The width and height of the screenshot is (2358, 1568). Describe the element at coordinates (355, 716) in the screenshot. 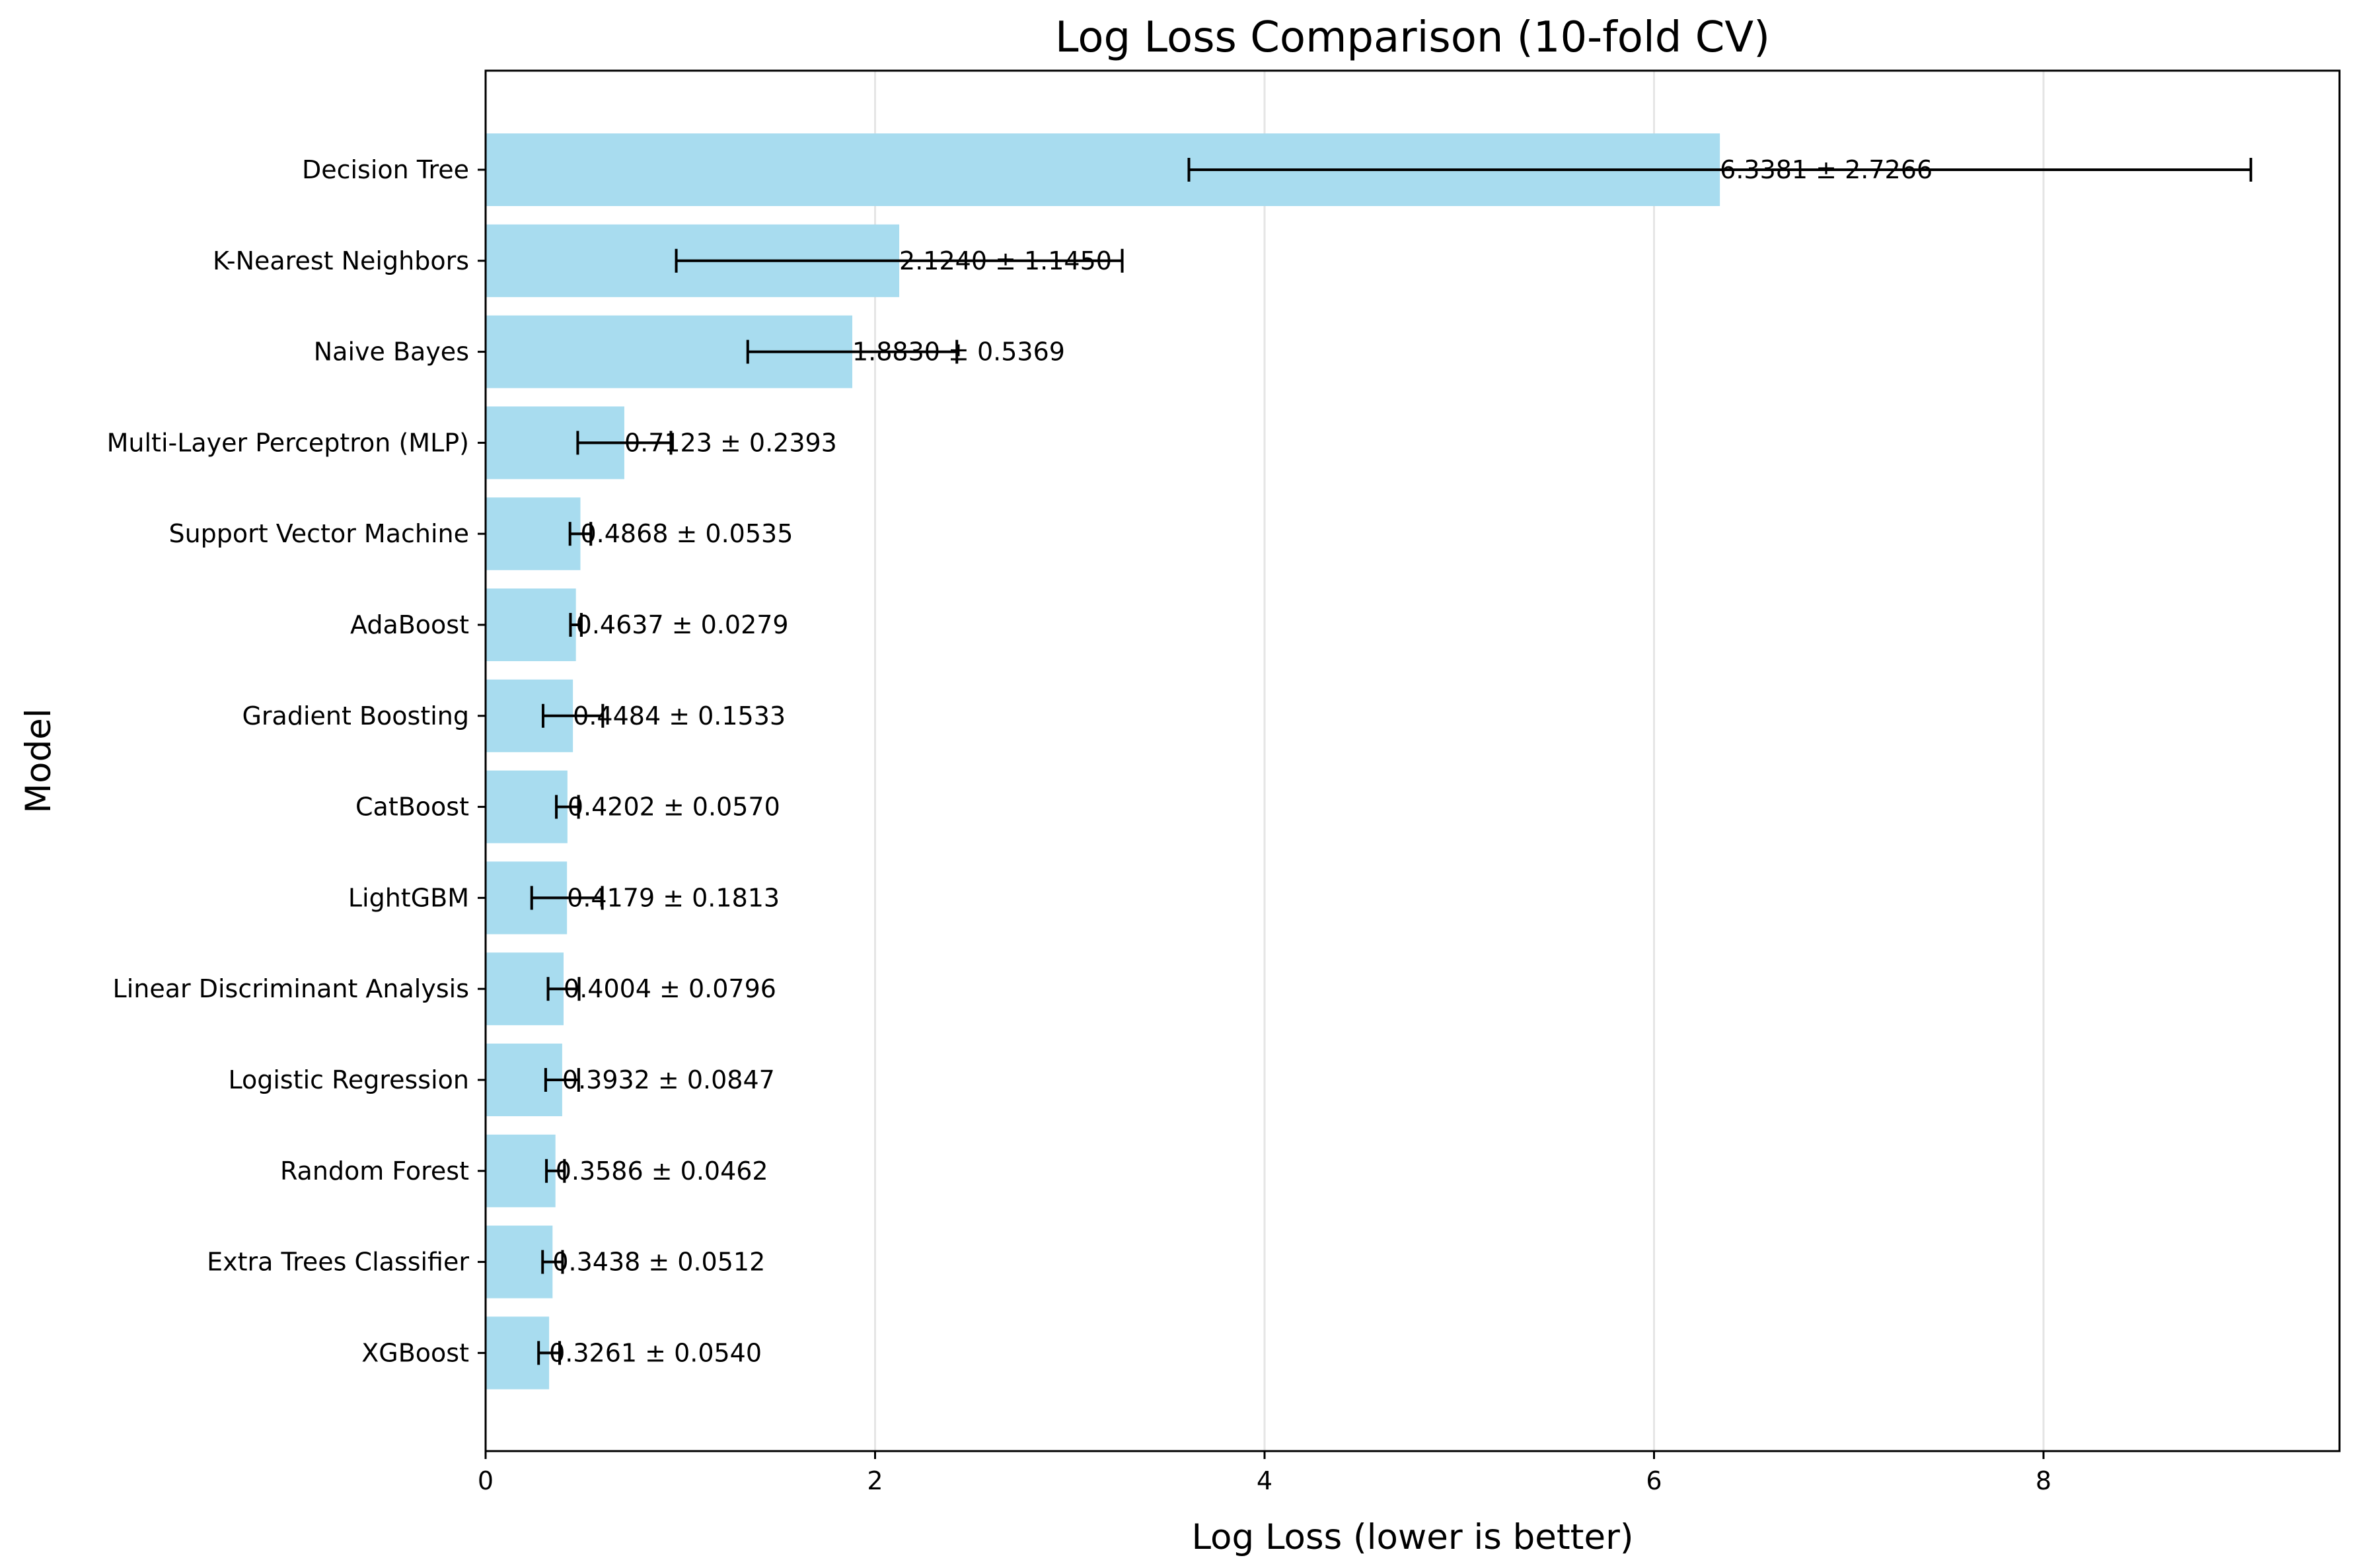

I see `y-tick-label: Gradient Boosting` at that location.